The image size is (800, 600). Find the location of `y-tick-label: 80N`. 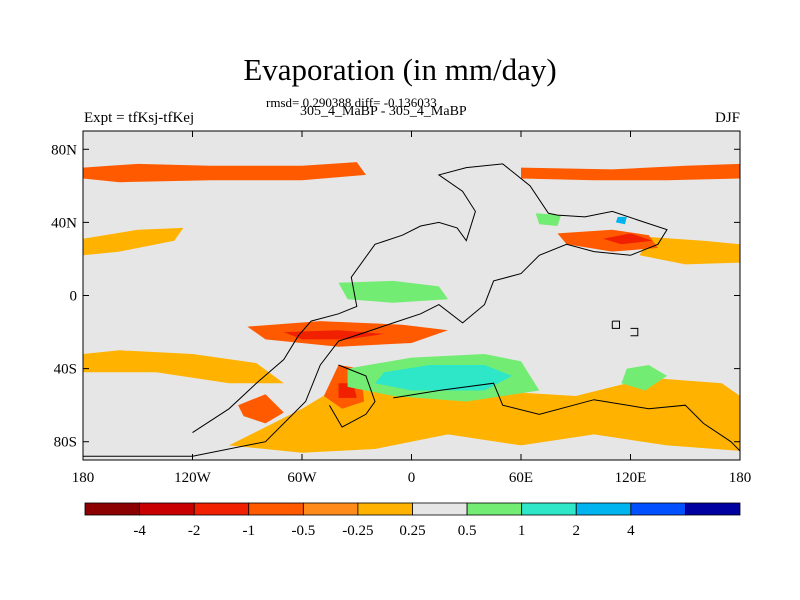

y-tick-label: 80N is located at coordinates (64, 150).